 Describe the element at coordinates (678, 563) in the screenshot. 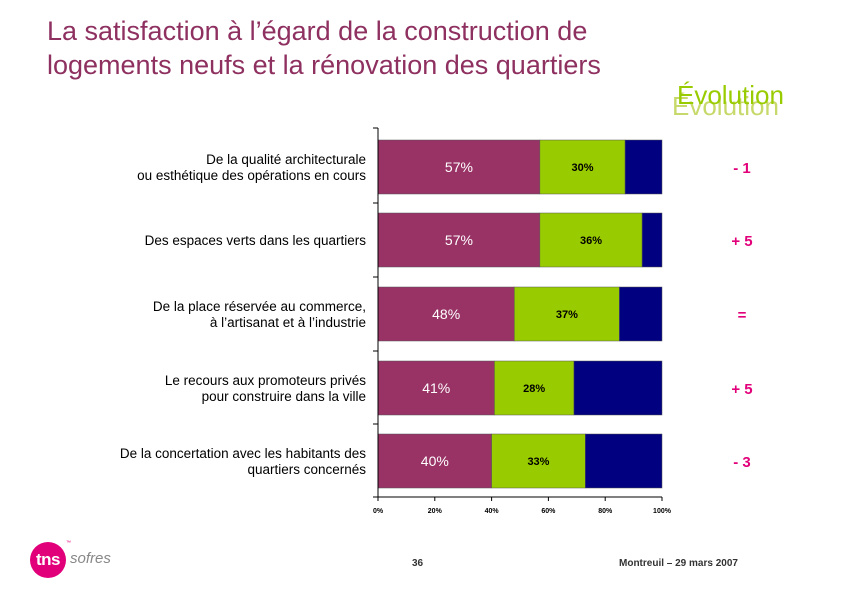

I see `footer-date: Montreuil – 29 mars 2007` at that location.